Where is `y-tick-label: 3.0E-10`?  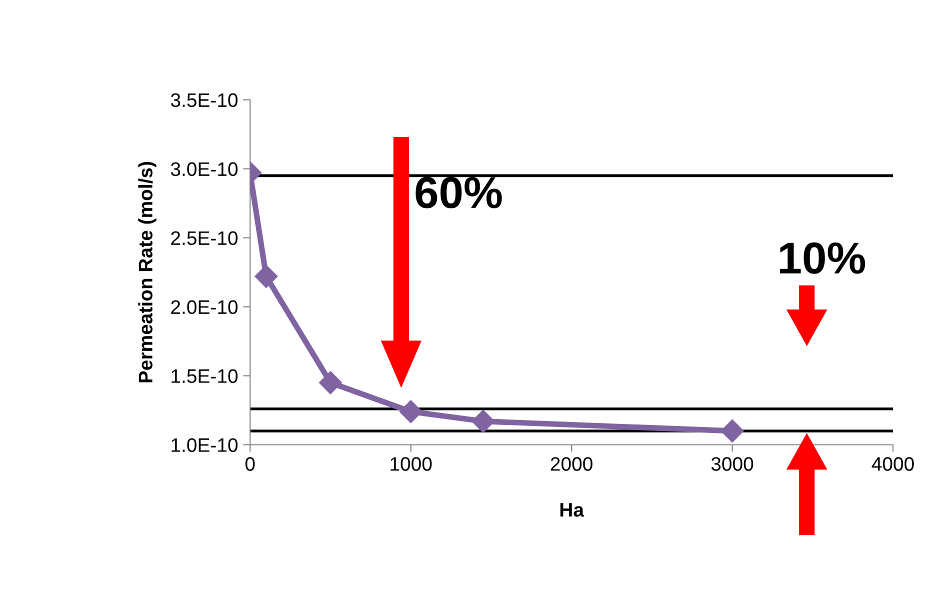
y-tick-label: 3.0E-10 is located at coordinates (204, 169).